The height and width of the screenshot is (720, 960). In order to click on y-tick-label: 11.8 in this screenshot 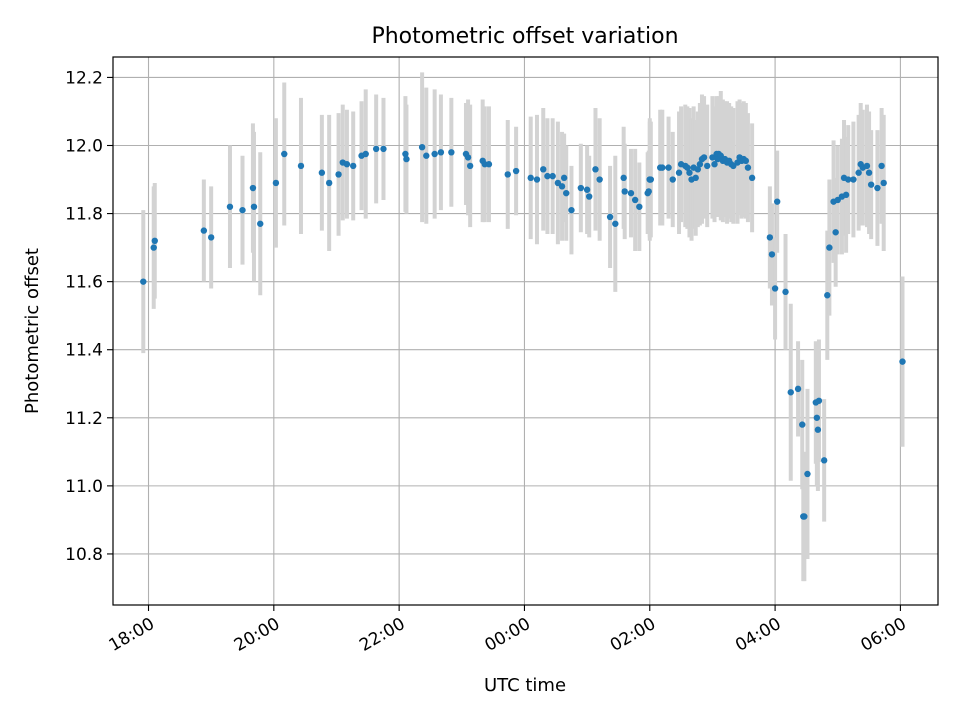, I will do `click(84, 215)`.